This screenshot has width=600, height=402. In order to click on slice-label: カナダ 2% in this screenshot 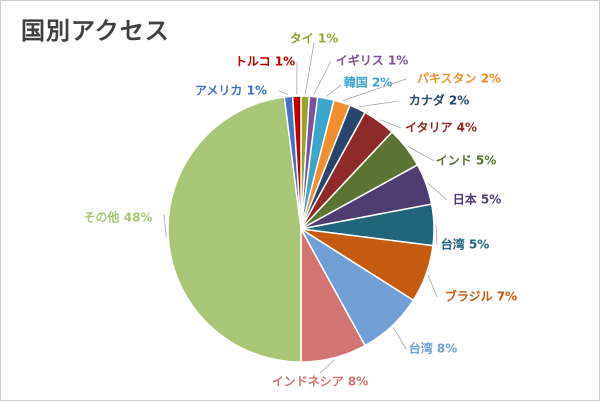, I will do `click(439, 100)`.